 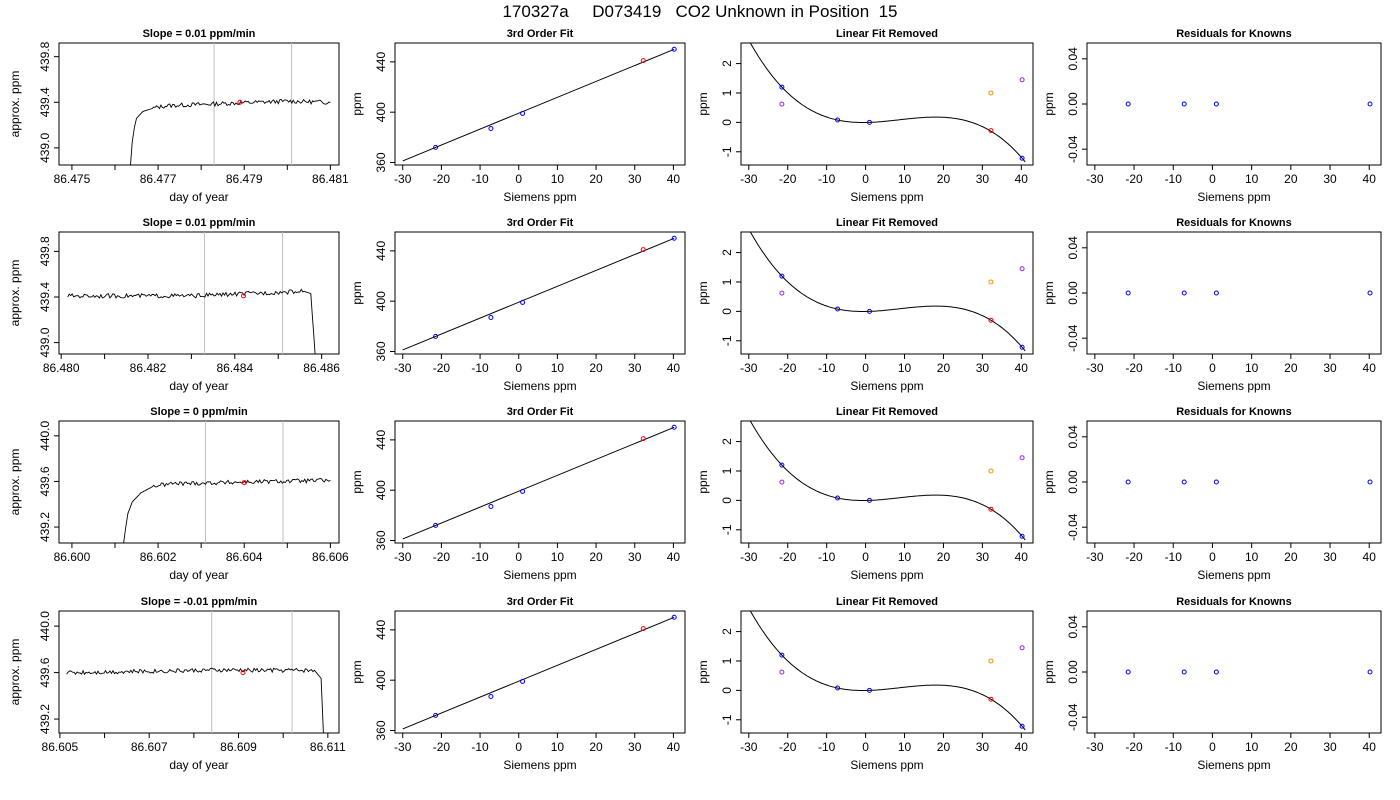 I want to click on y-tick-label: 439.4, so click(x=45, y=102).